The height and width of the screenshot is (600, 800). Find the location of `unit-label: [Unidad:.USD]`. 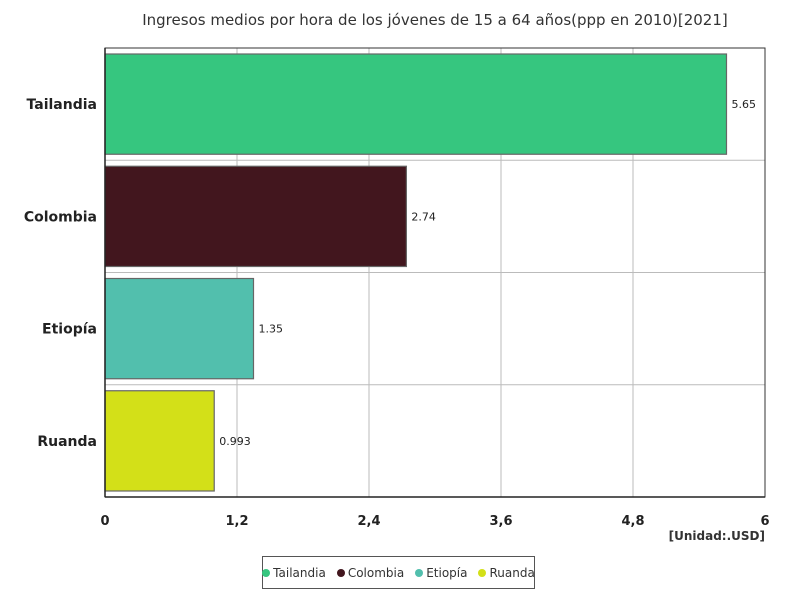

unit-label: [Unidad:.USD] is located at coordinates (716, 536).